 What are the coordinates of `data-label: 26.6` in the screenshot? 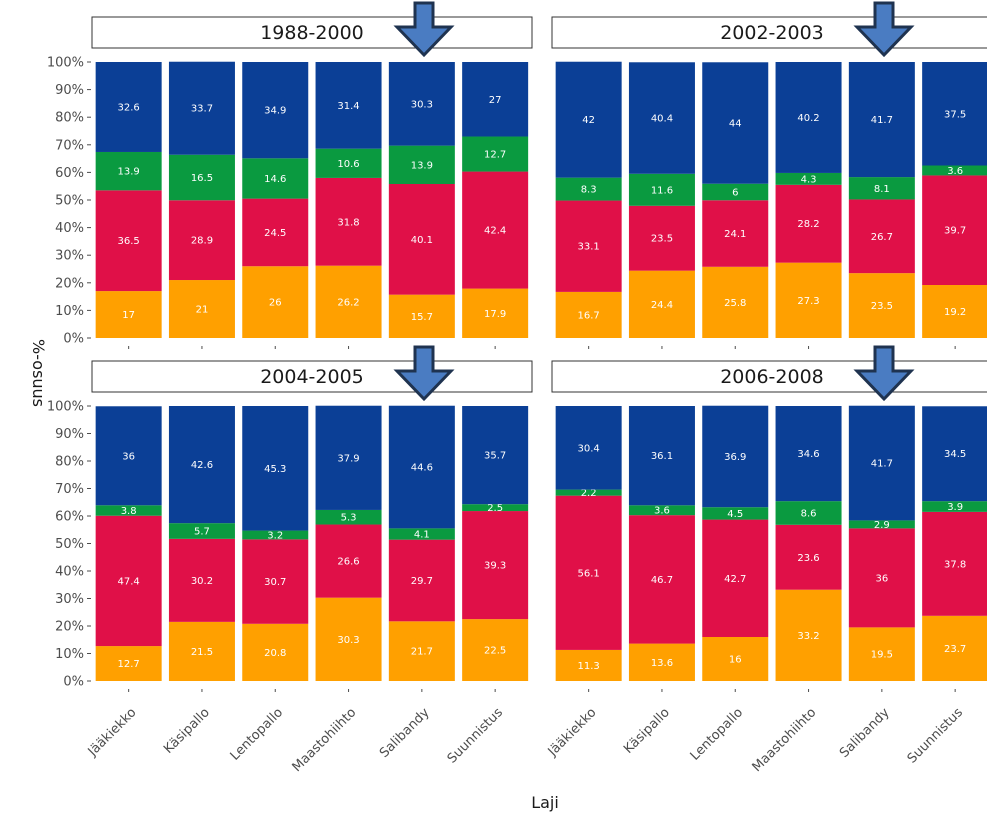 It's located at (348, 562).